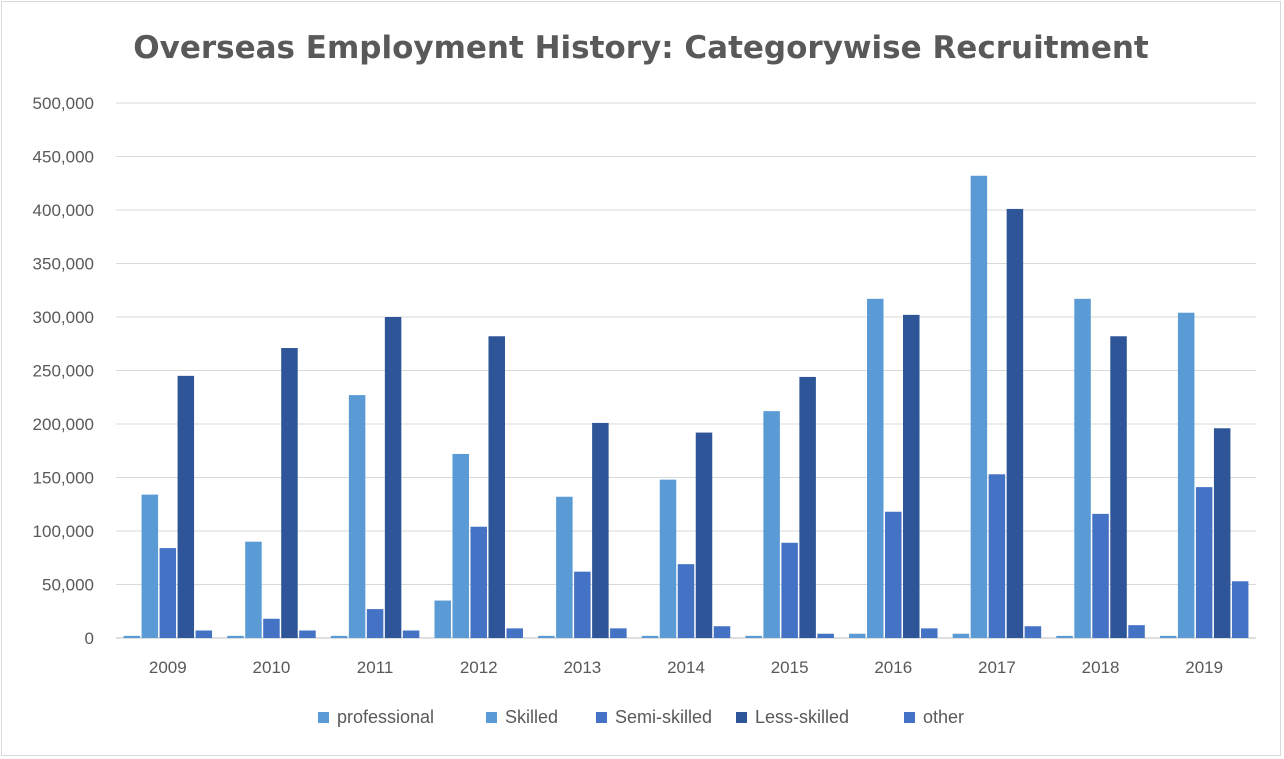 The image size is (1284, 759). What do you see at coordinates (63, 103) in the screenshot?
I see `y-tick-label: 500,000` at bounding box center [63, 103].